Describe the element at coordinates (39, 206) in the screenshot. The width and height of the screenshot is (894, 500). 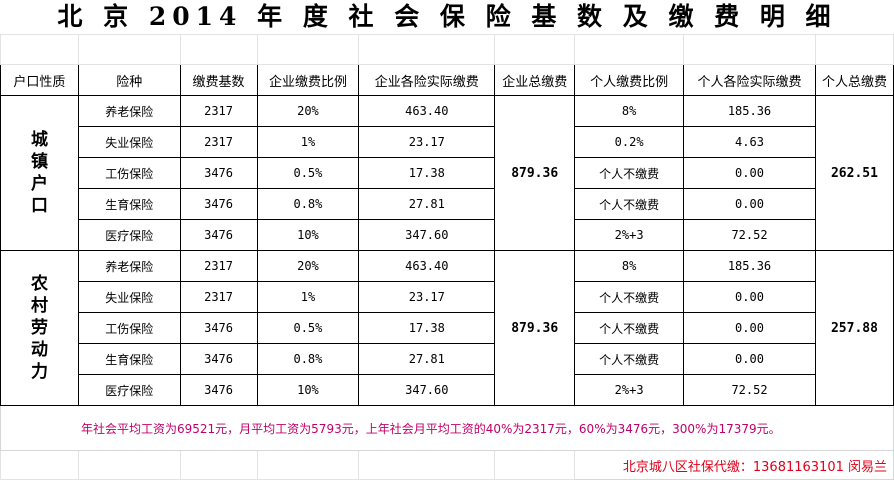
I see `household-type-char: 口` at that location.